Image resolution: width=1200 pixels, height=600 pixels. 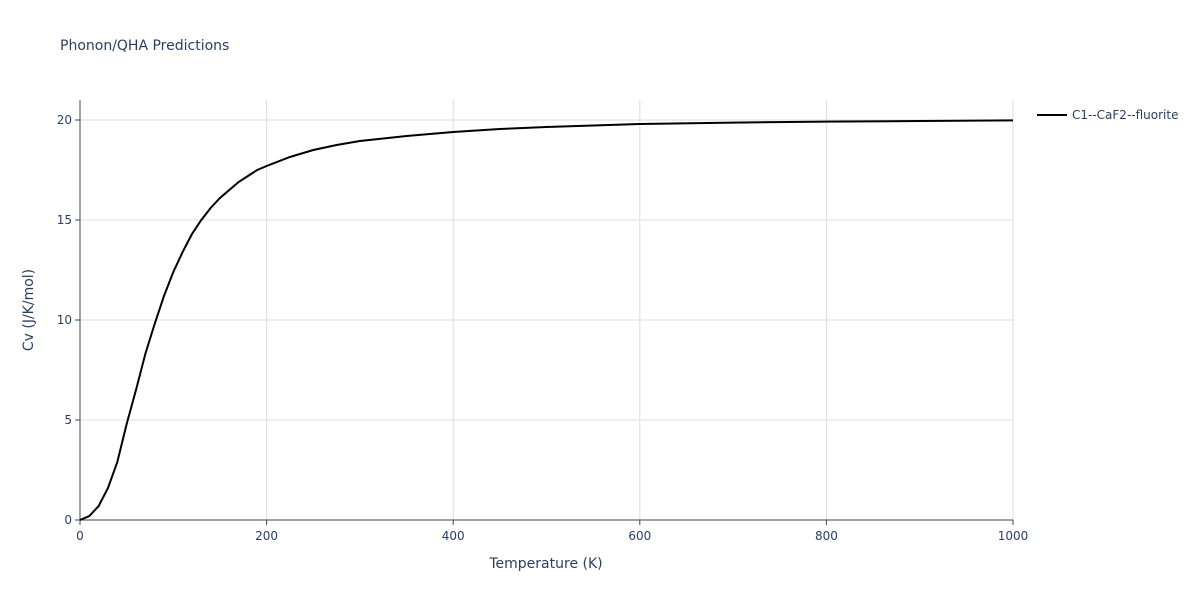 What do you see at coordinates (64, 320) in the screenshot?
I see `y-tick-label: 10` at bounding box center [64, 320].